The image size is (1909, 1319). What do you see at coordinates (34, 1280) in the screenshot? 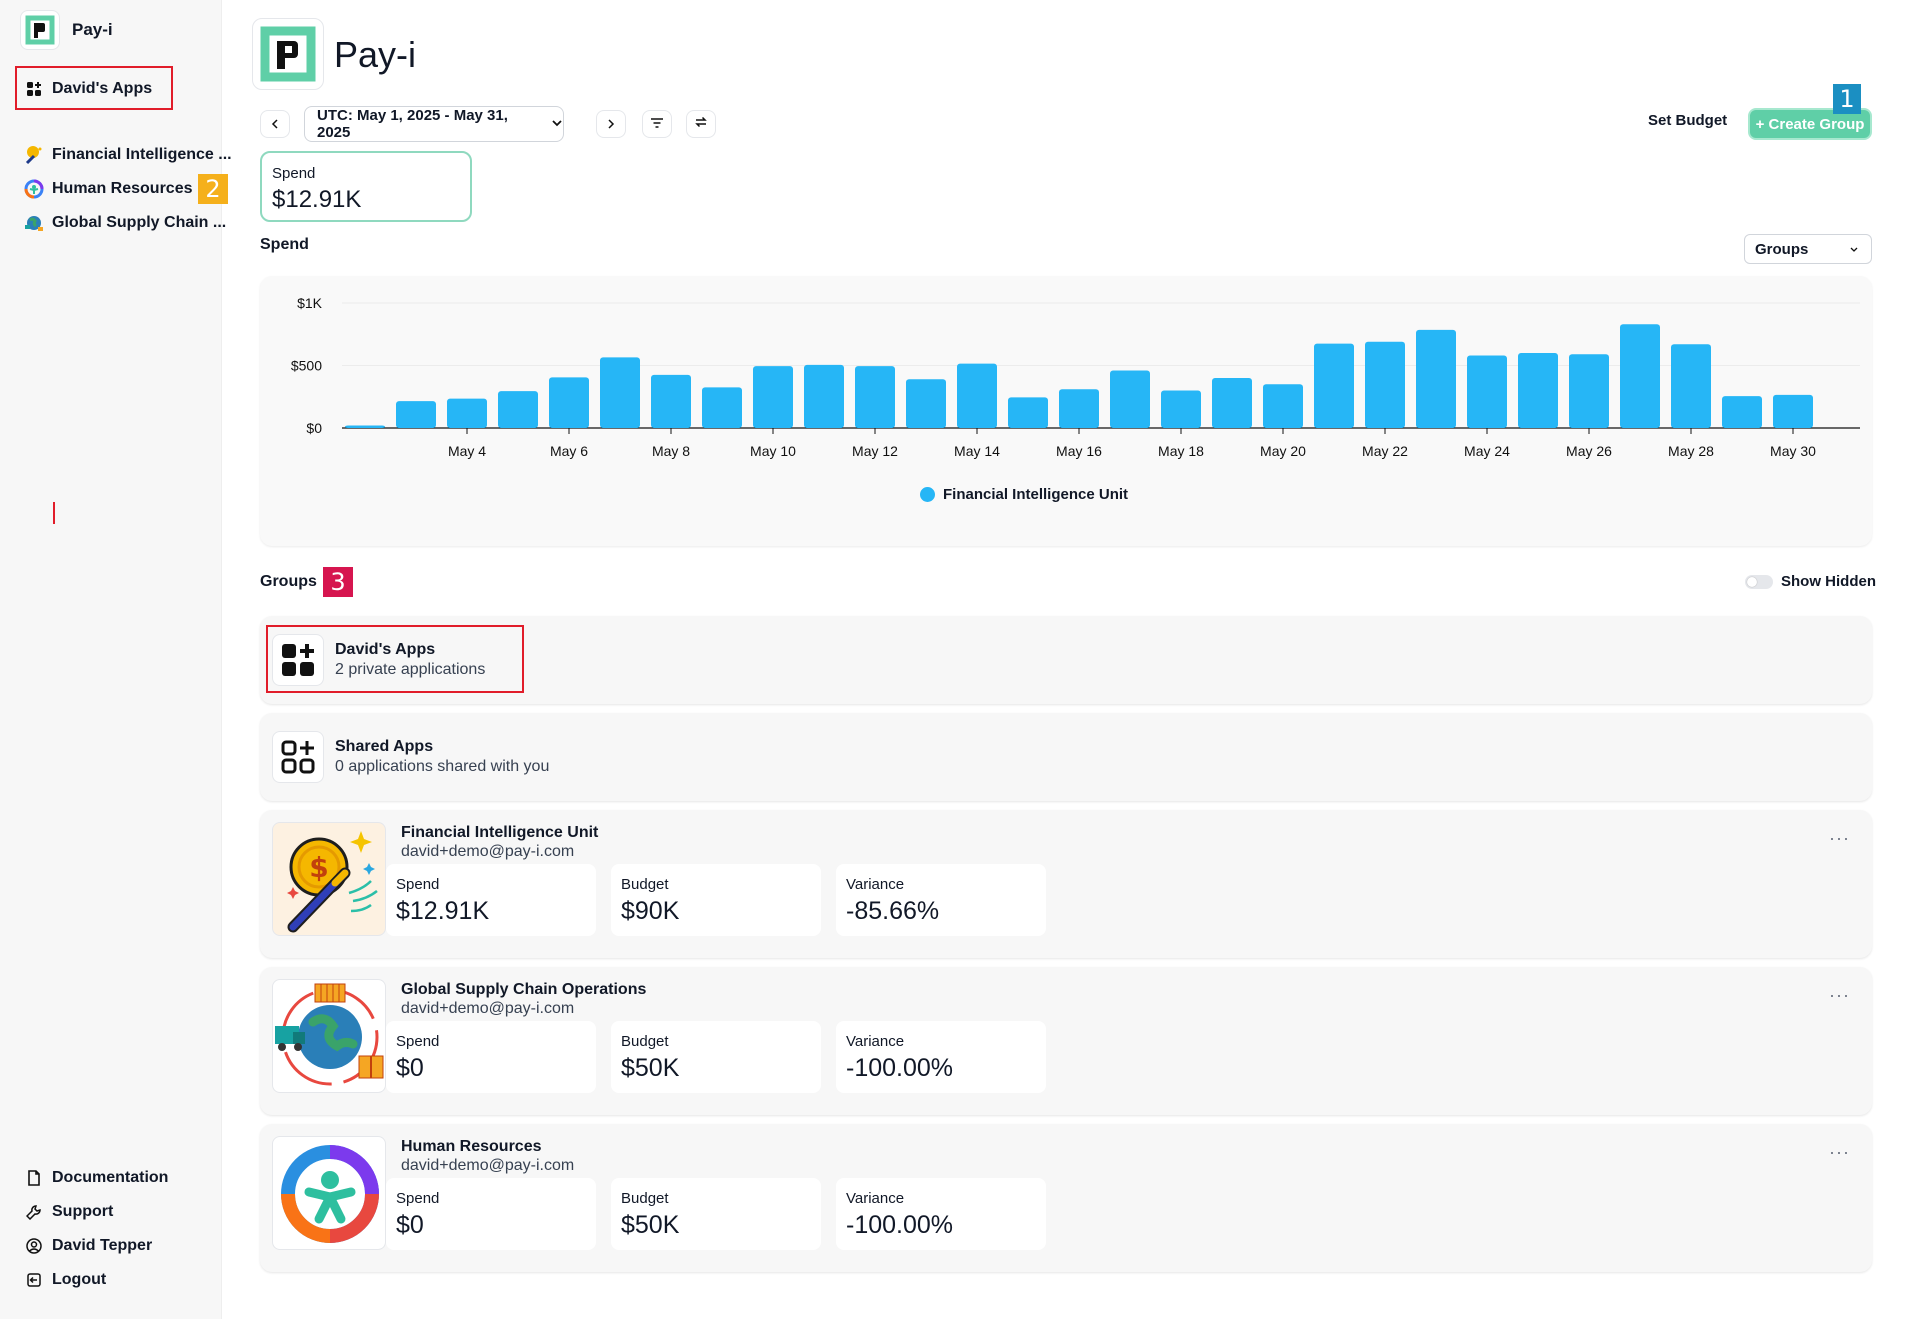
I see `logout-icon` at bounding box center [34, 1280].